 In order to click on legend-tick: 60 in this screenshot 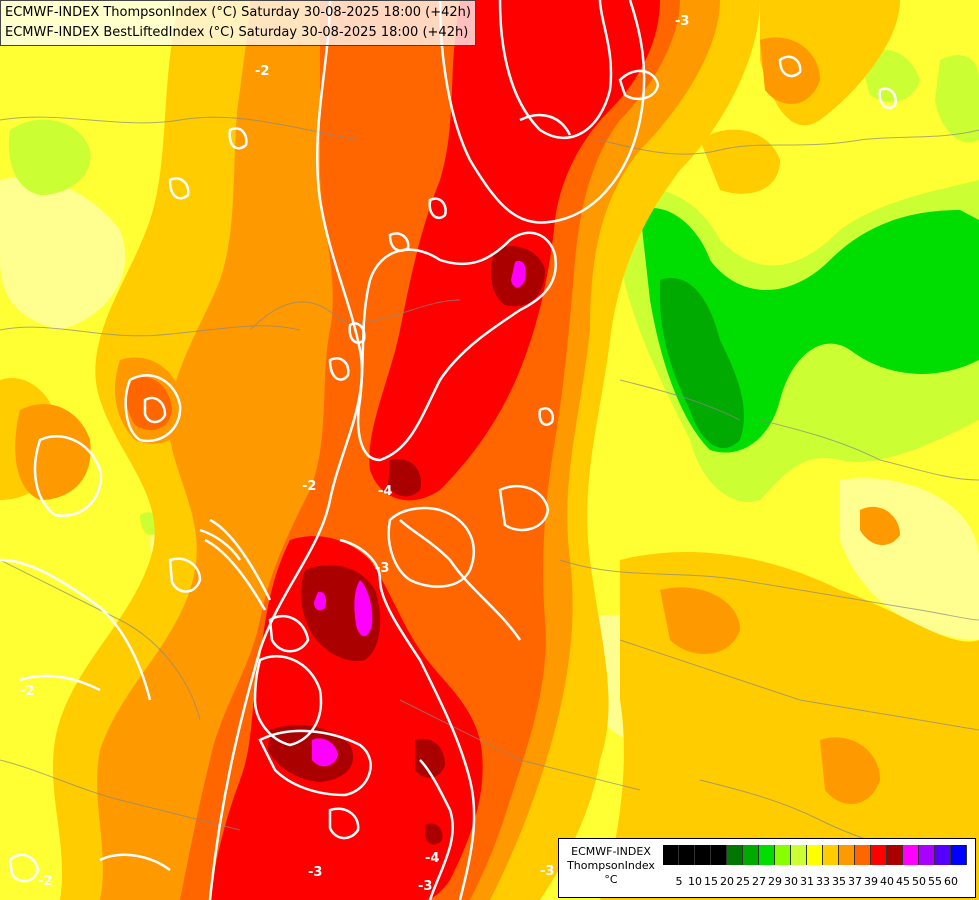, I will do `click(951, 881)`.